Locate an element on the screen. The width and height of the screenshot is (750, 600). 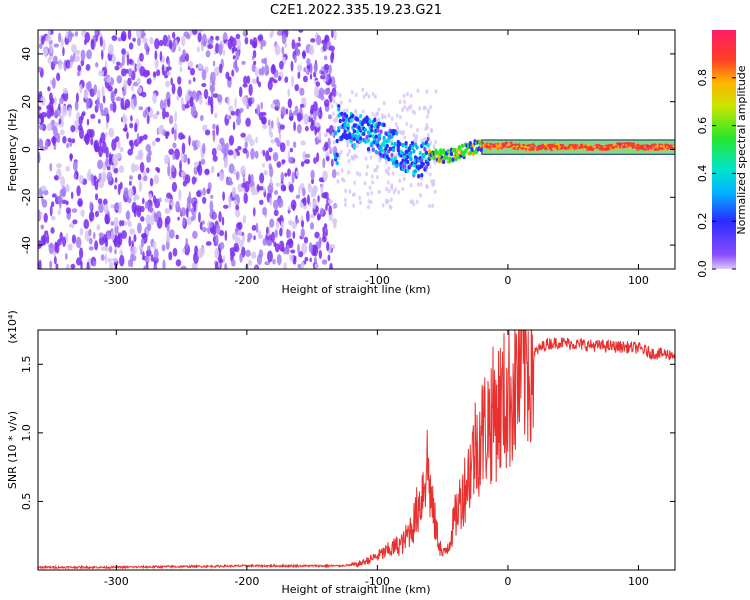
y-tick-label: 1.5 is located at coordinates (26, 365).